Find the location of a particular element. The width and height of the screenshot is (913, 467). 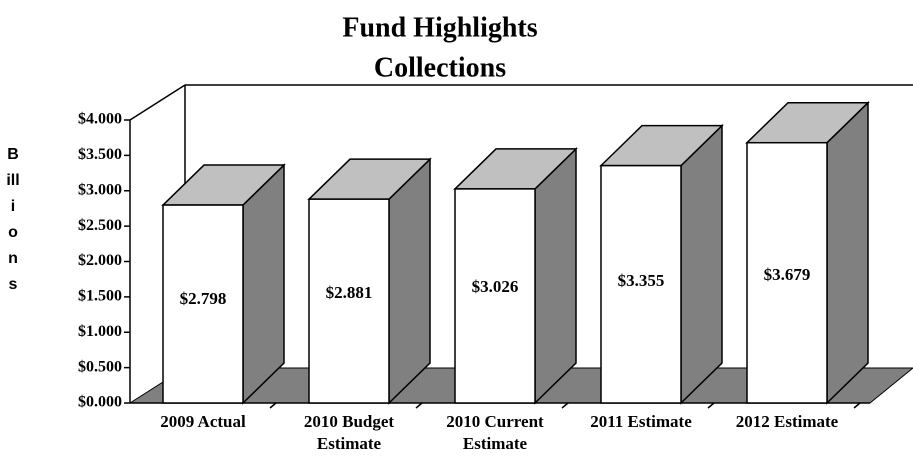

side-wall-top is located at coordinates (157, 102).